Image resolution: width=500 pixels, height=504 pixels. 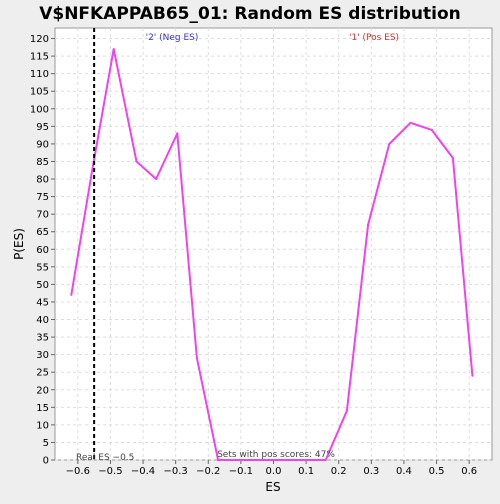 What do you see at coordinates (39, 57) in the screenshot?
I see `y-tick-label: 115` at bounding box center [39, 57].